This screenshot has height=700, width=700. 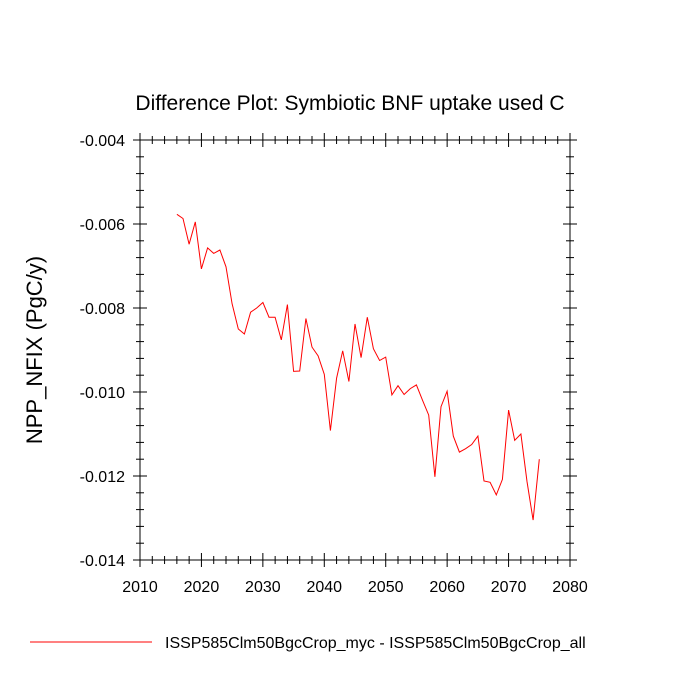 I want to click on y-tick-label: -0.006, so click(x=102, y=225).